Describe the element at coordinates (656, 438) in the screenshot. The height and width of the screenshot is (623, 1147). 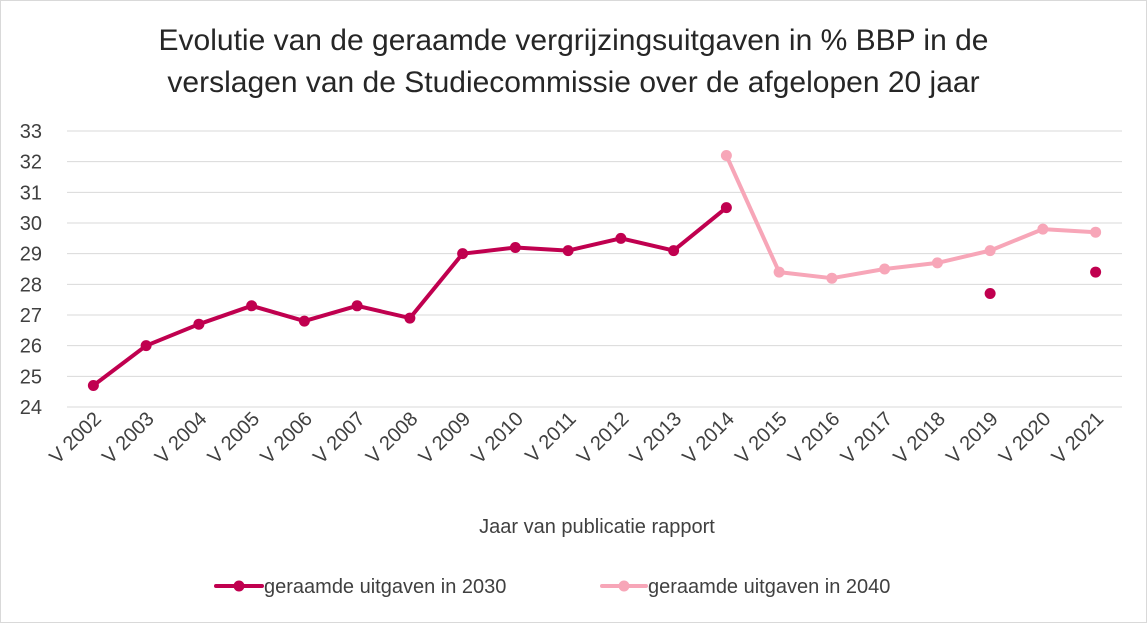
I see `x-tick-label: V 2013` at that location.